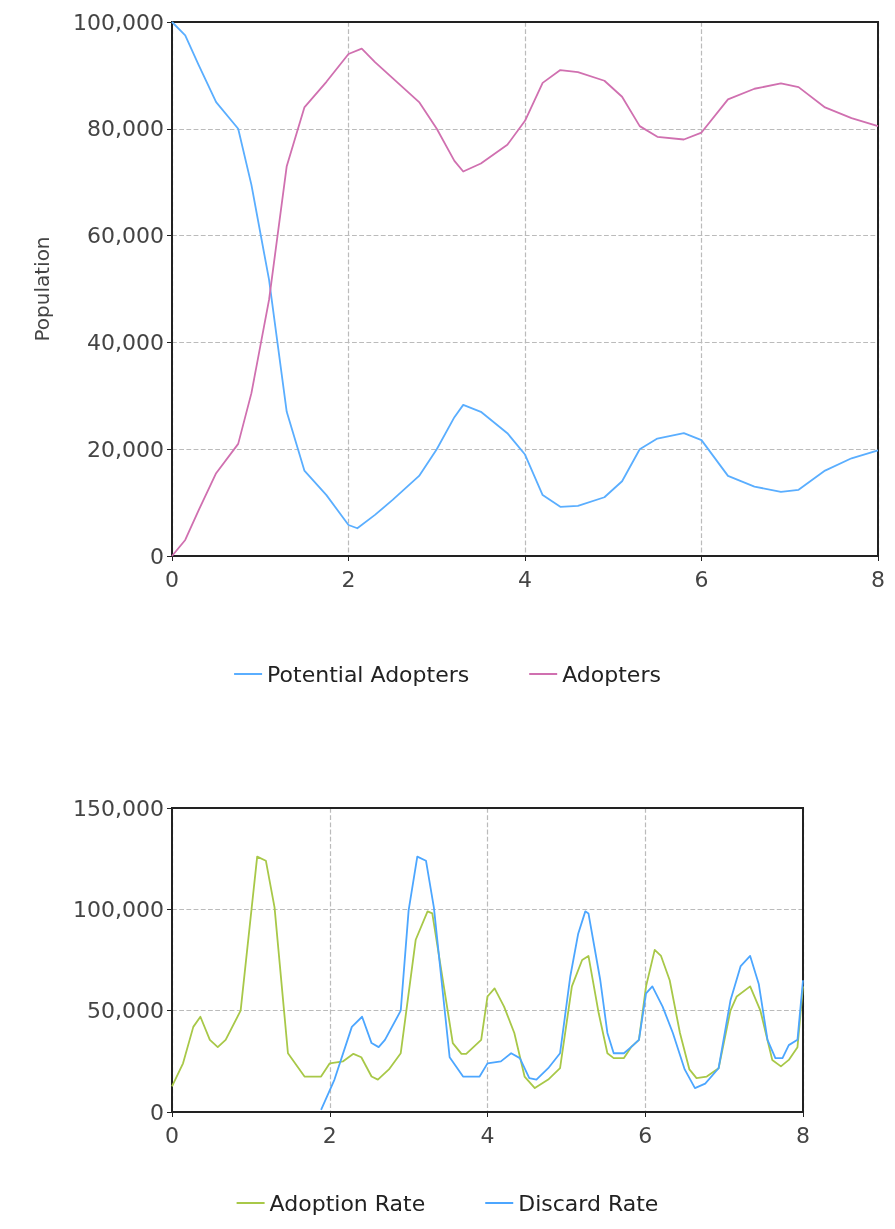 This screenshot has height=1229, width=895. What do you see at coordinates (42, 289) in the screenshot?
I see `y-axis-title: Population` at bounding box center [42, 289].